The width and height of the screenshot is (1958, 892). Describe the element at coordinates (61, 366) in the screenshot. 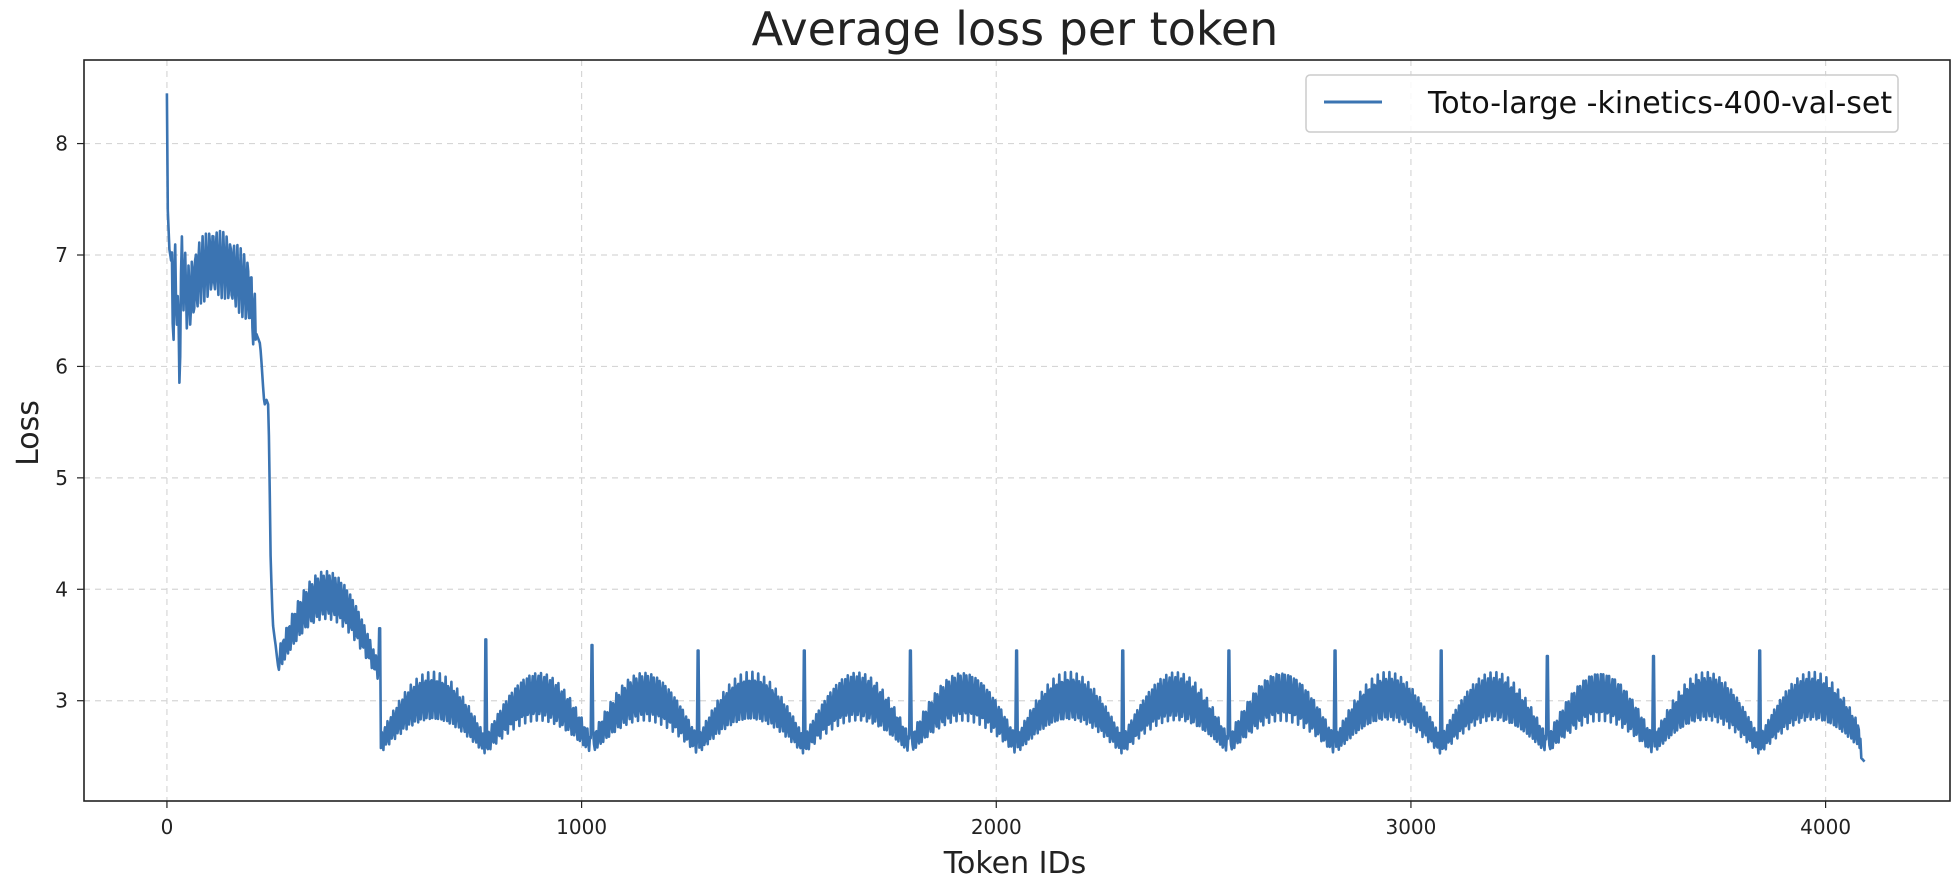

I see `y-tick-label: 6` at that location.